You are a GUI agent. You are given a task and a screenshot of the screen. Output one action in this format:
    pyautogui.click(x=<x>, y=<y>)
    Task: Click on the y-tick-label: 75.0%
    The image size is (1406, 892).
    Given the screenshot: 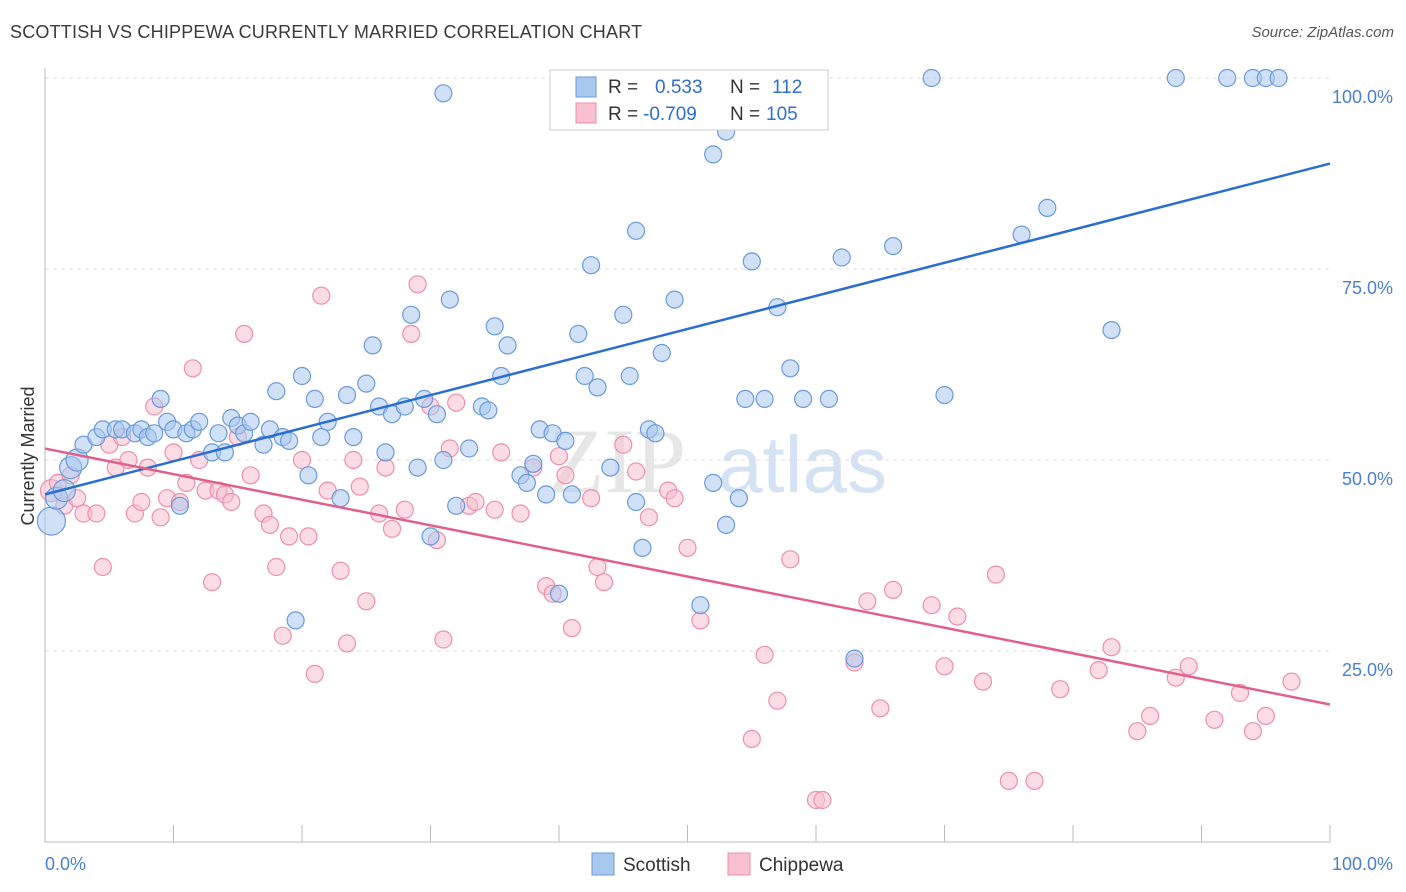 What is the action you would take?
    pyautogui.click(x=1367, y=288)
    